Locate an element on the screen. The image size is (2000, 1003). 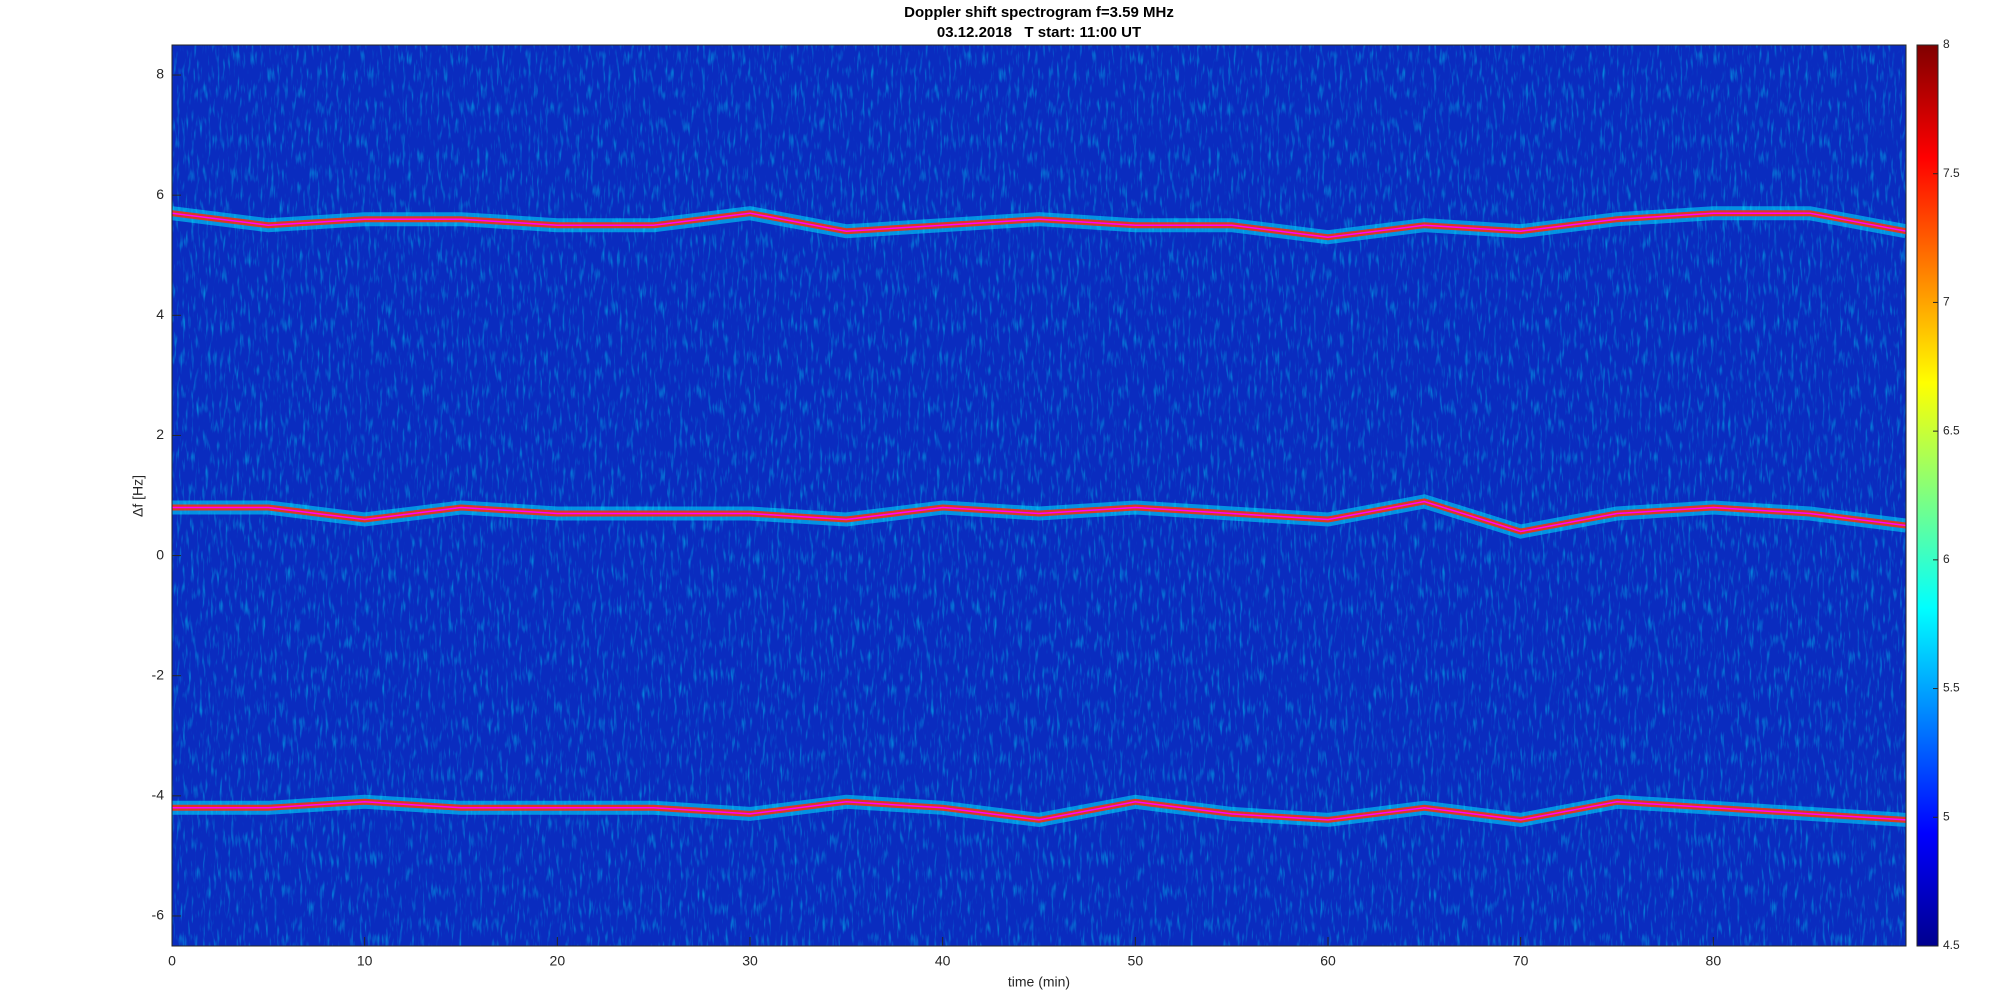
colorbar-tick-label: 5.5 is located at coordinates (1951, 688).